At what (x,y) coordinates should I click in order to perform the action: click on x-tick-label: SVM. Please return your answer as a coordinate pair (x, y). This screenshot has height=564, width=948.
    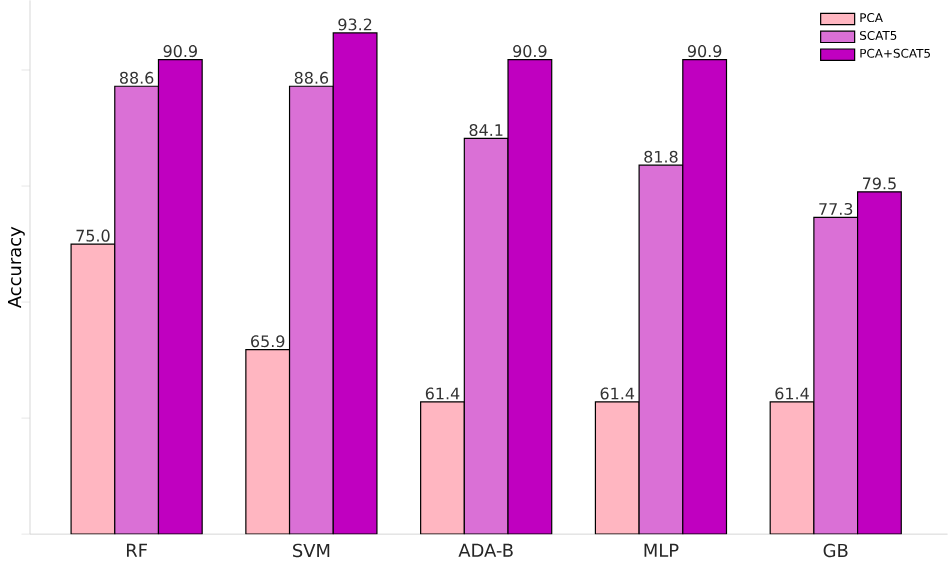
    Looking at the image, I should click on (311, 550).